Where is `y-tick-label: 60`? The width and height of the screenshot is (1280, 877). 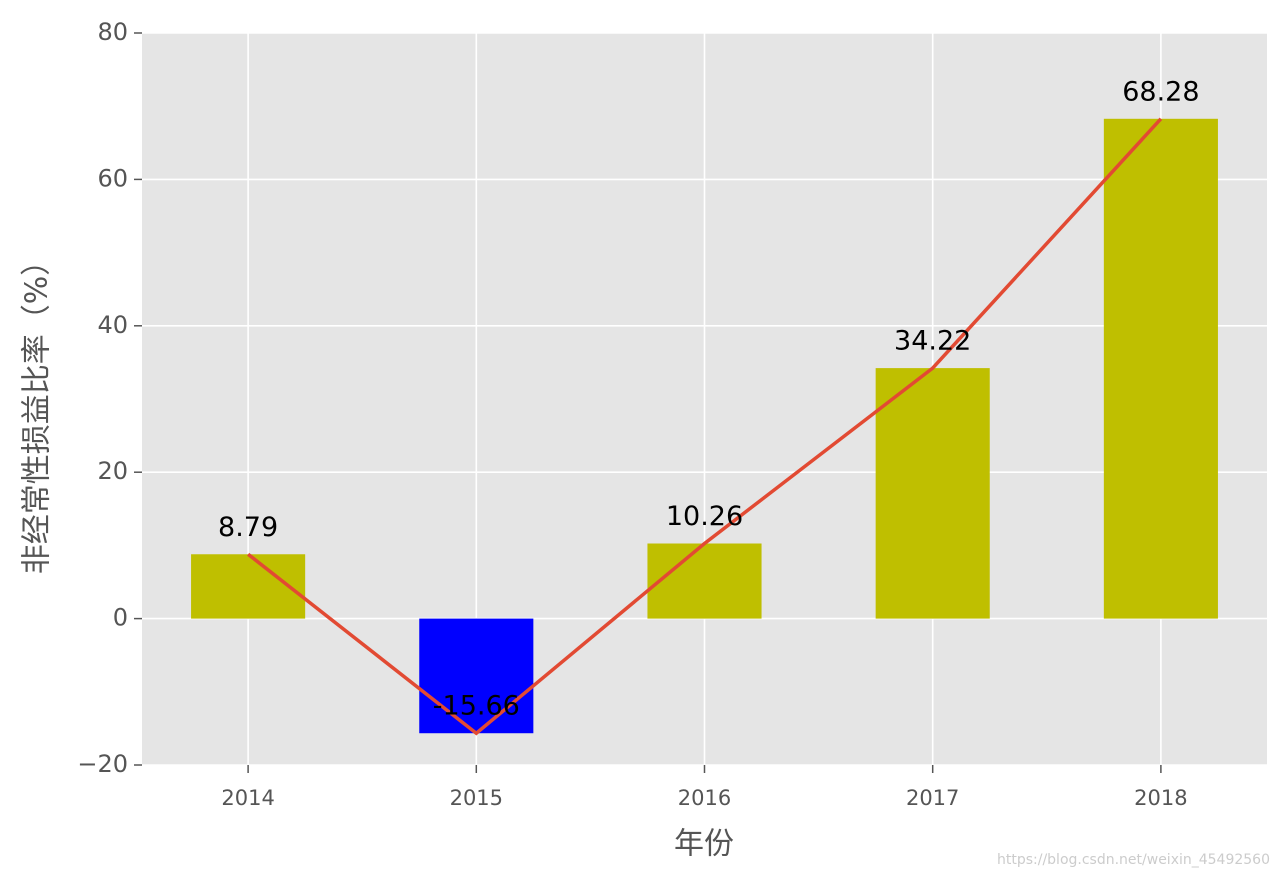
y-tick-label: 60 is located at coordinates (112, 178).